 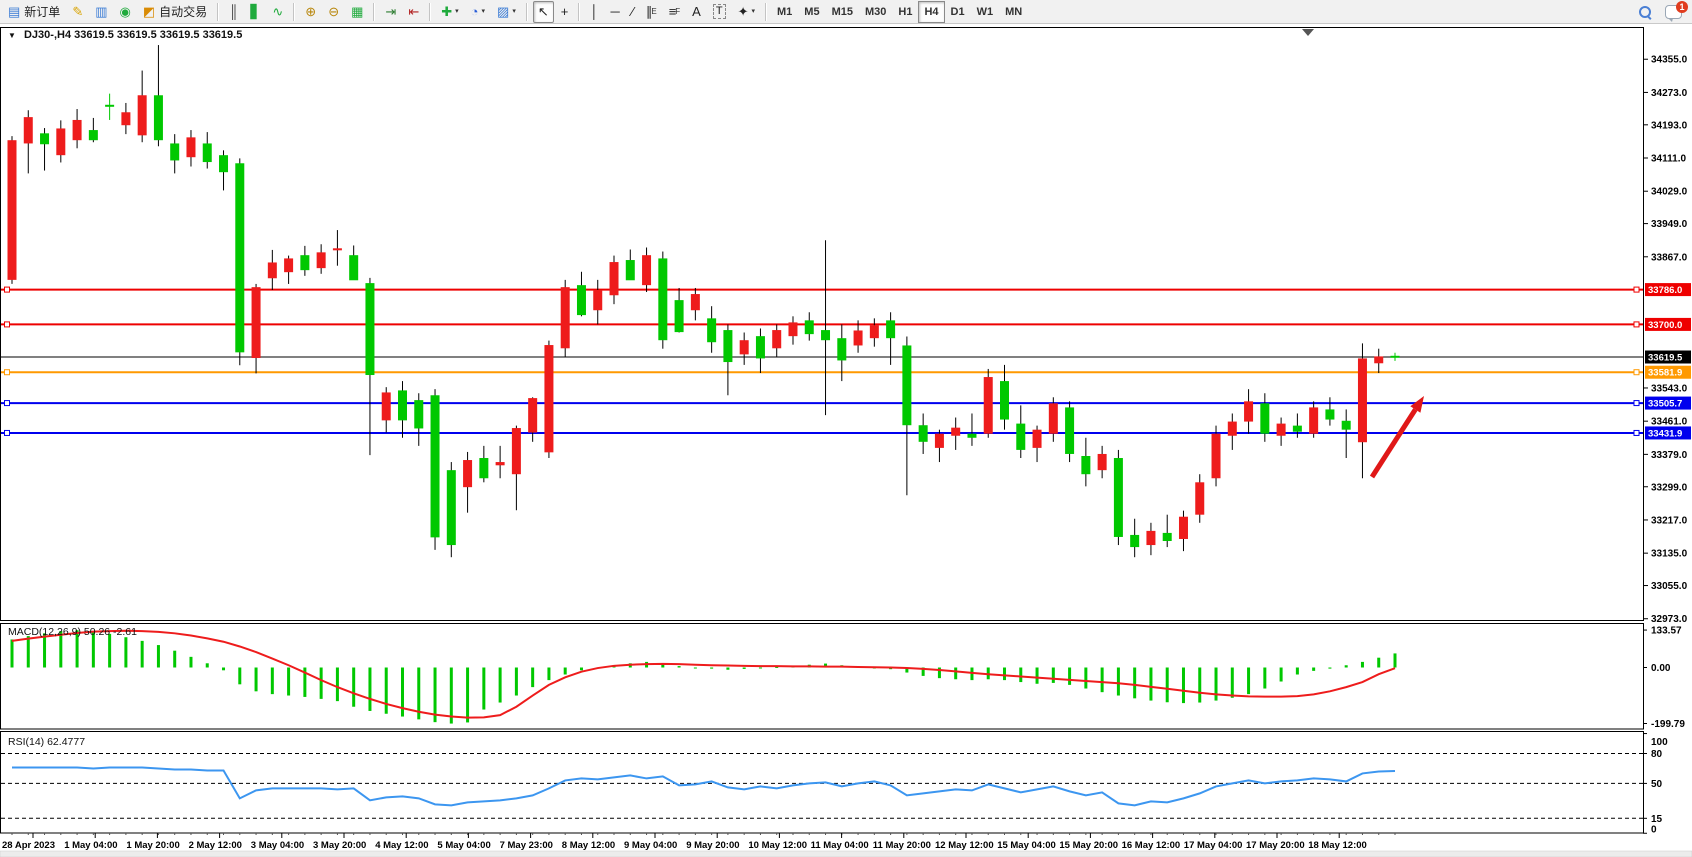 I want to click on symbol-dropdown-icon: ▼, so click(x=12, y=35).